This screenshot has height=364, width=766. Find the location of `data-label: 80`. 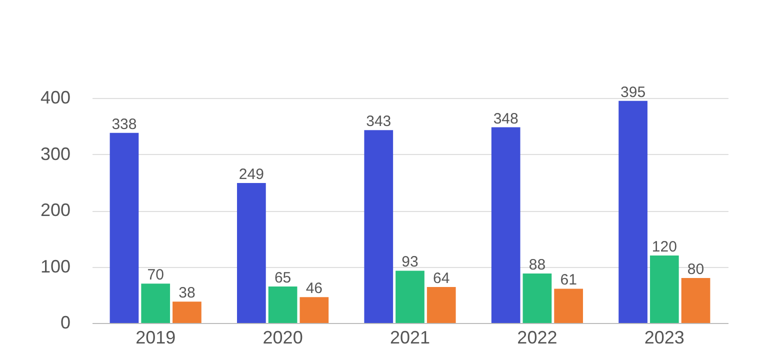

data-label: 80 is located at coordinates (695, 269).